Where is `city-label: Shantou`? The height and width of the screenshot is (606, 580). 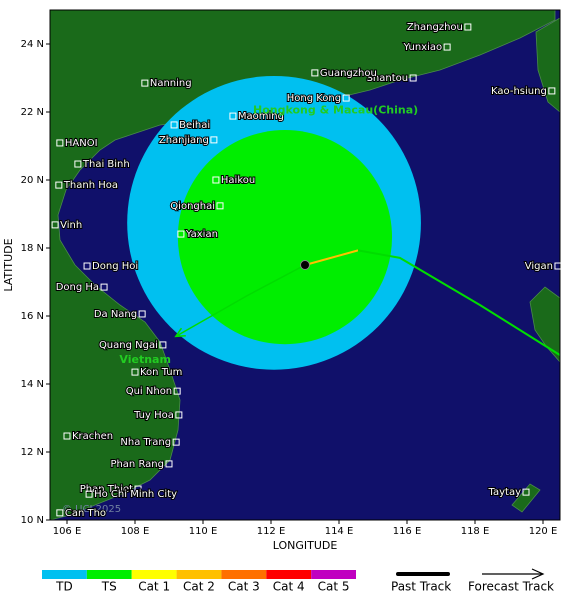 city-label: Shantou is located at coordinates (388, 78).